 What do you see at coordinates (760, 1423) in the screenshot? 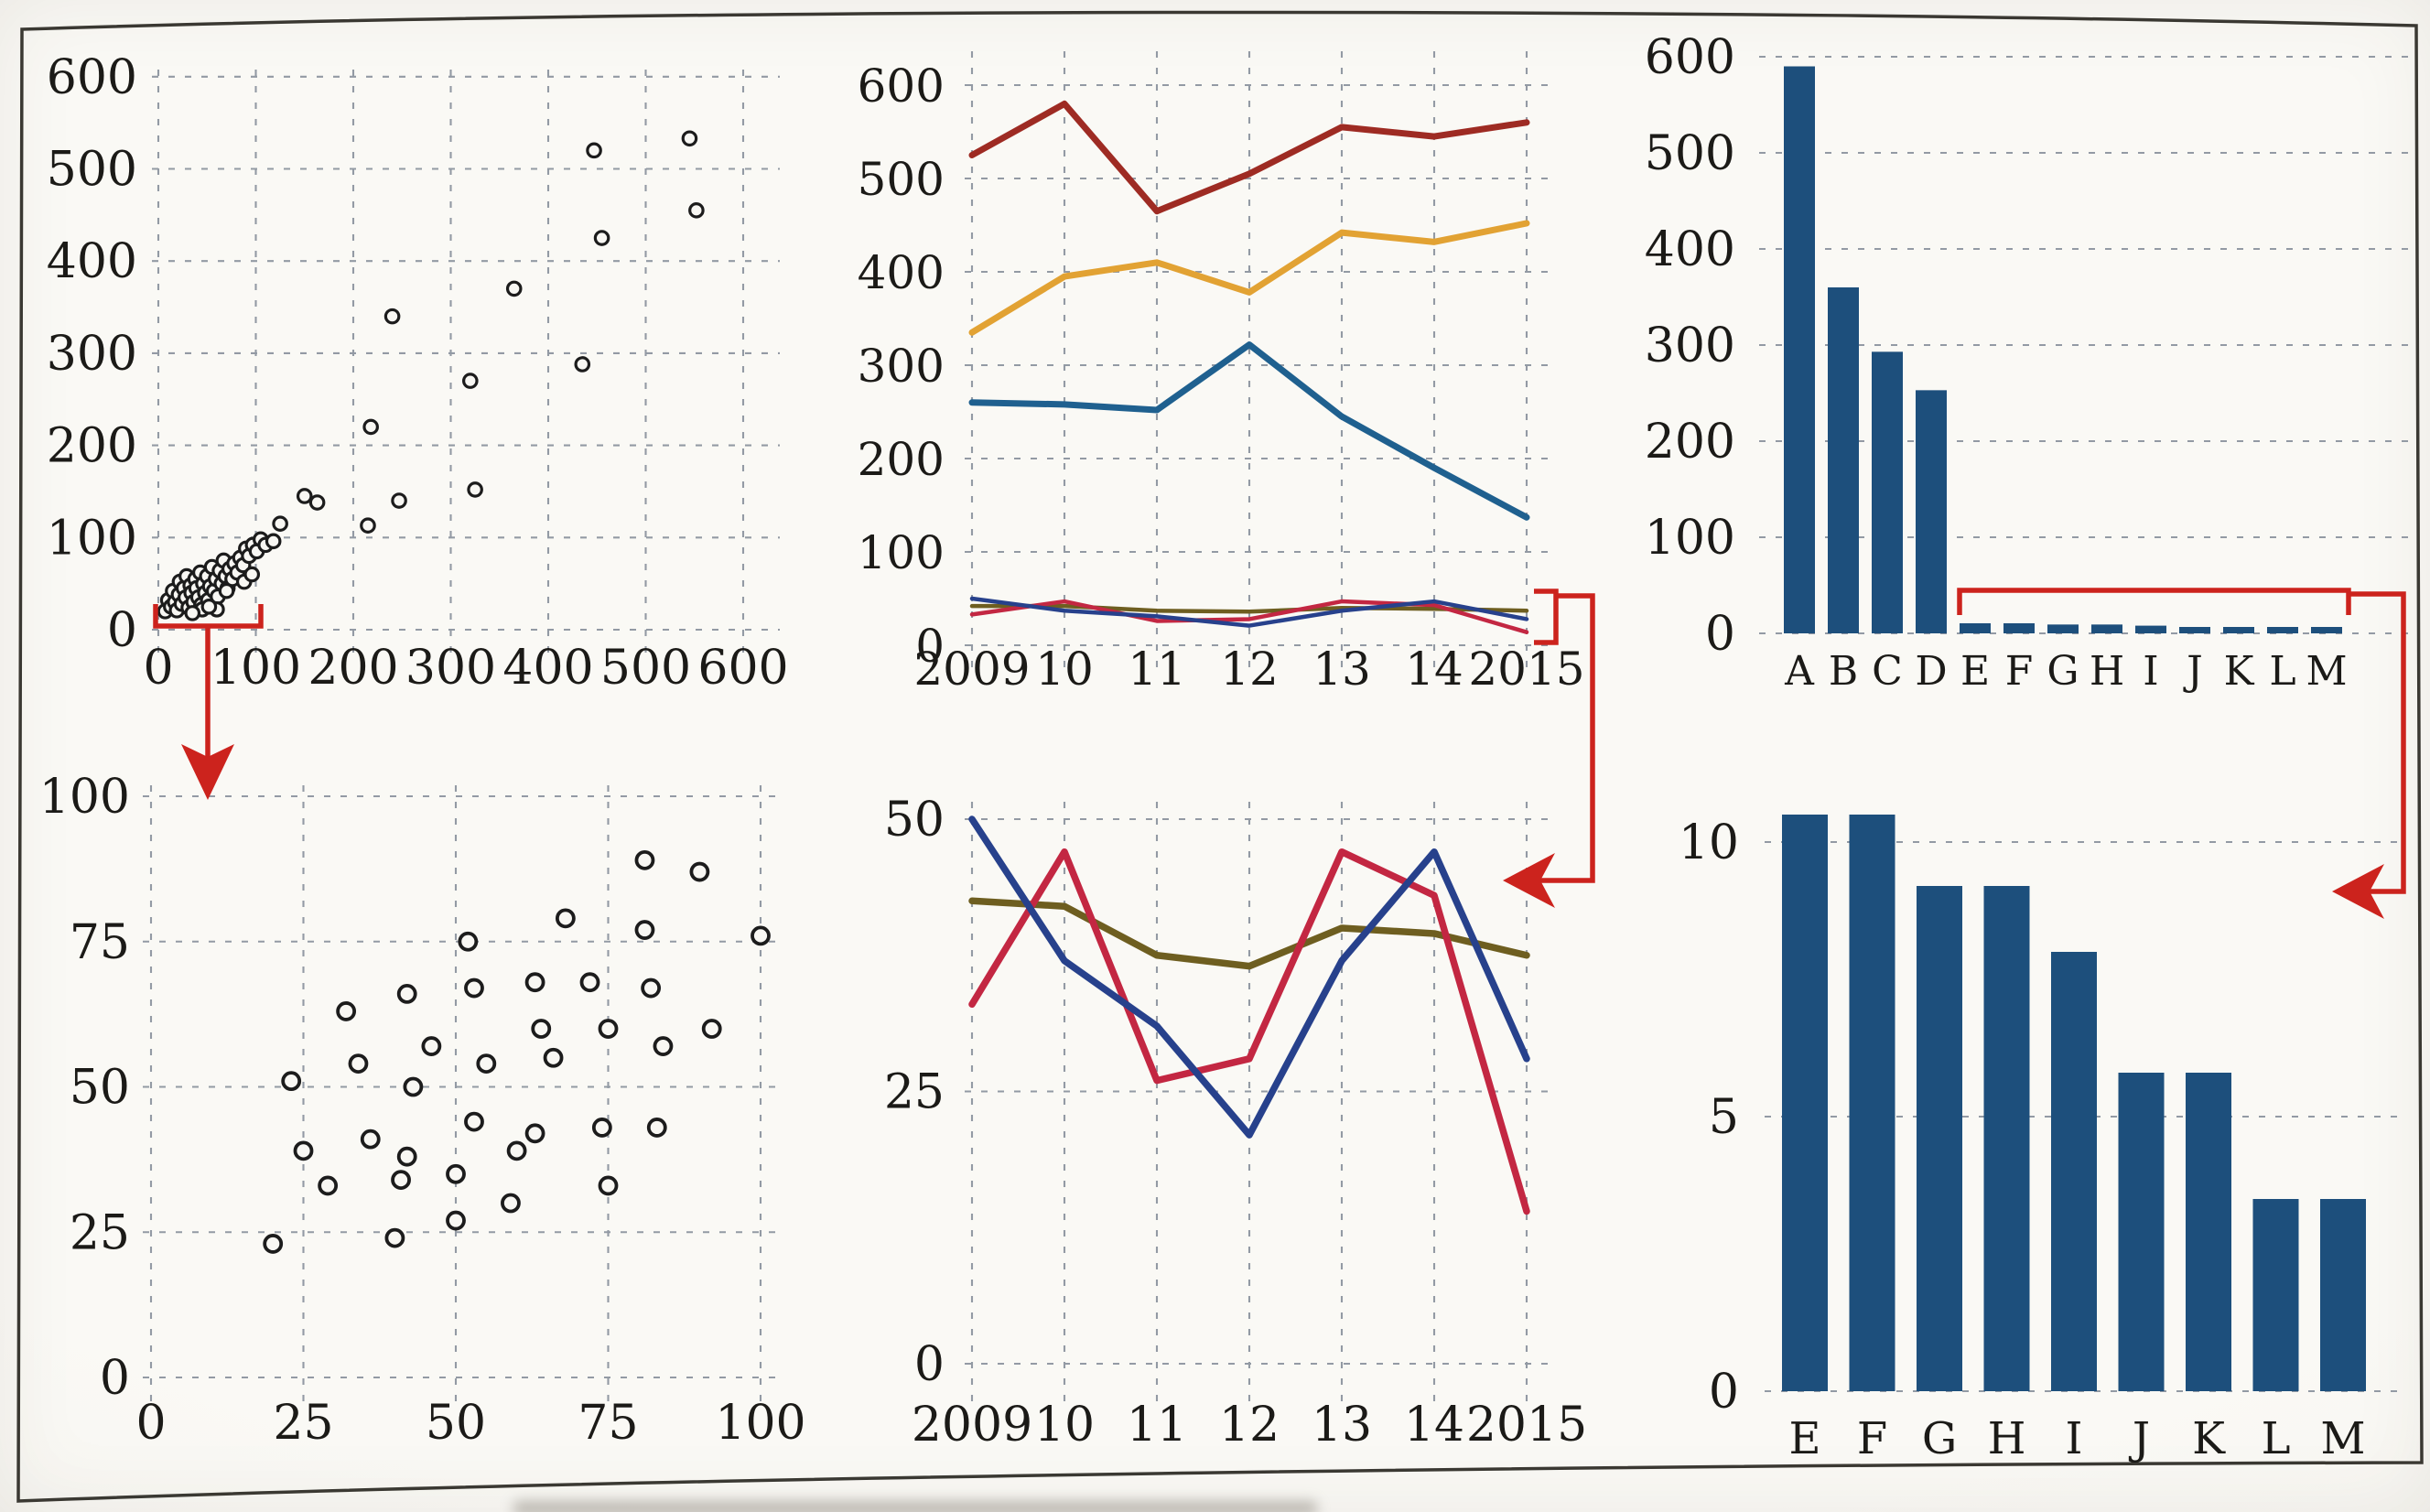
I see `x-tick-label: 100` at bounding box center [760, 1423].